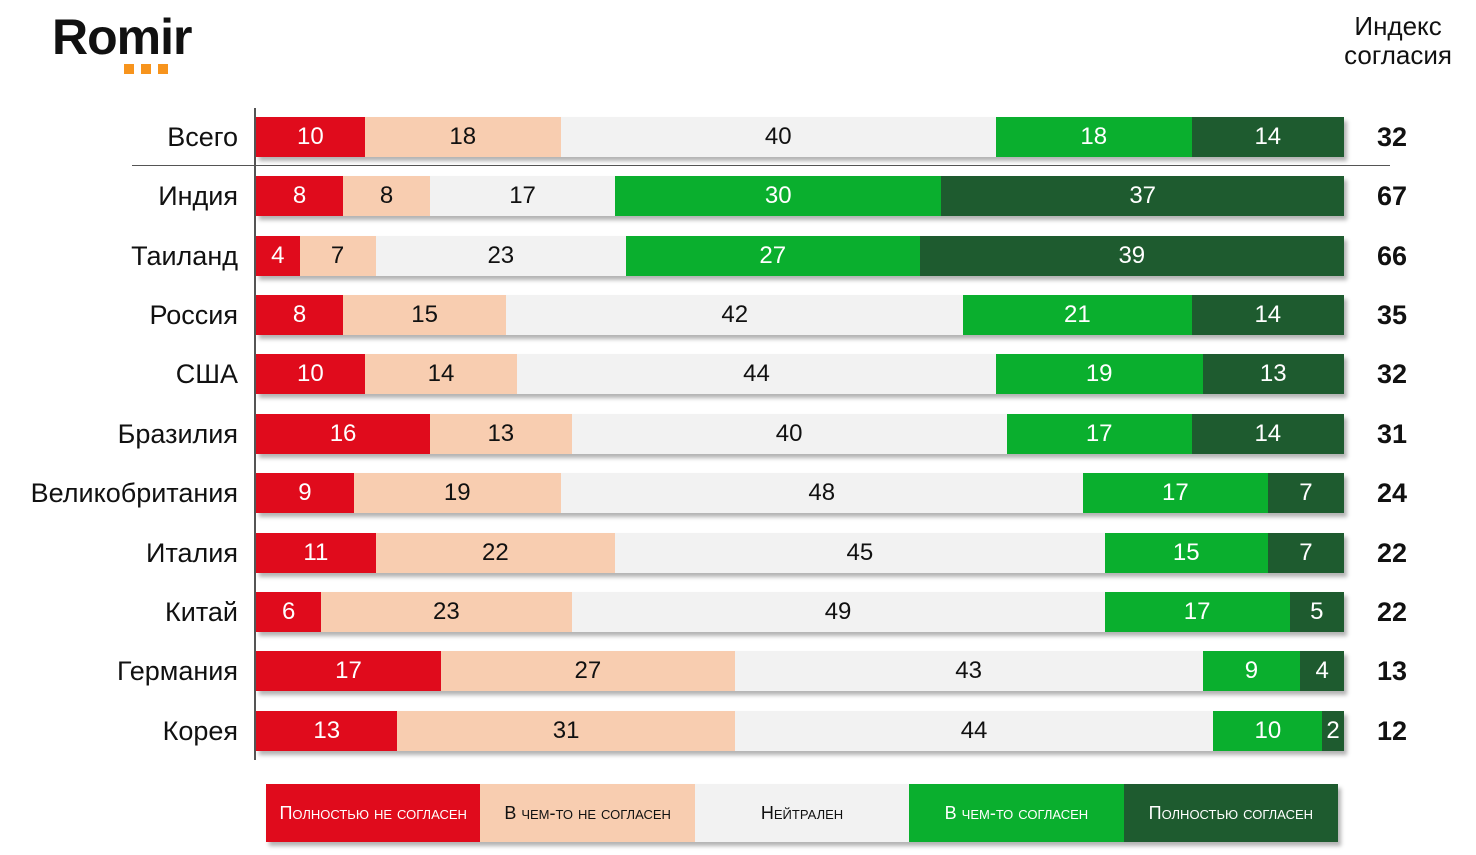  I want to click on chart-row: Корея 13 31 44 10 2 12, so click(738, 731).